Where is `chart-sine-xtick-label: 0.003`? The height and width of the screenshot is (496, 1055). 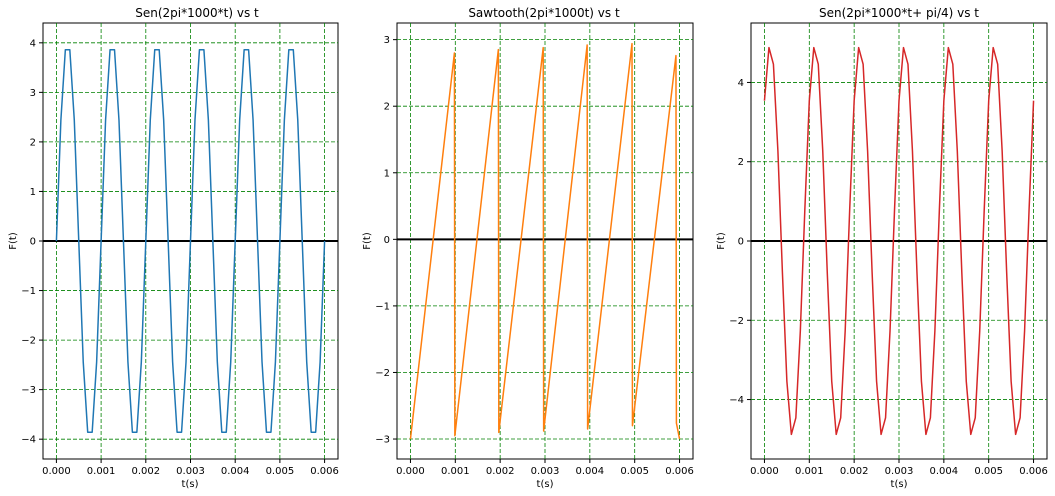
chart-sine-xtick-label: 0.003 is located at coordinates (190, 471).